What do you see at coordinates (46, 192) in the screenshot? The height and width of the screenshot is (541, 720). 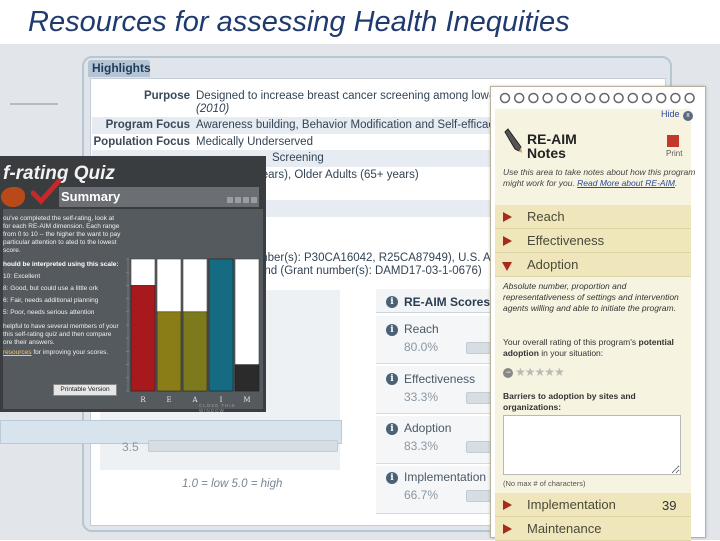 I see `checkmark-icon` at bounding box center [46, 192].